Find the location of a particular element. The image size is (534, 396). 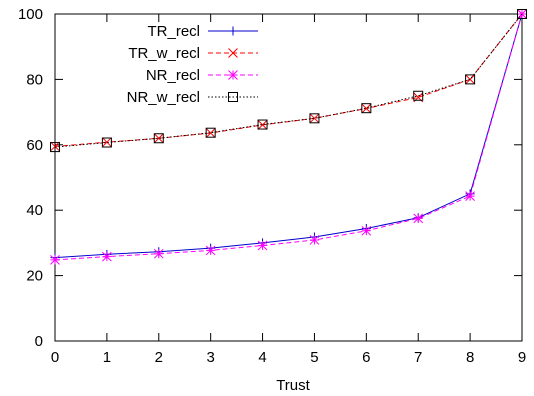

x-tick-label: 2 is located at coordinates (159, 357).